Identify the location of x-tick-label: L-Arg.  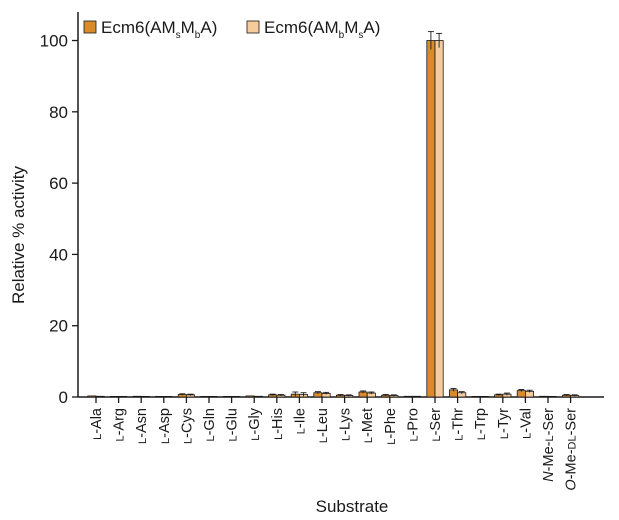
(120, 425).